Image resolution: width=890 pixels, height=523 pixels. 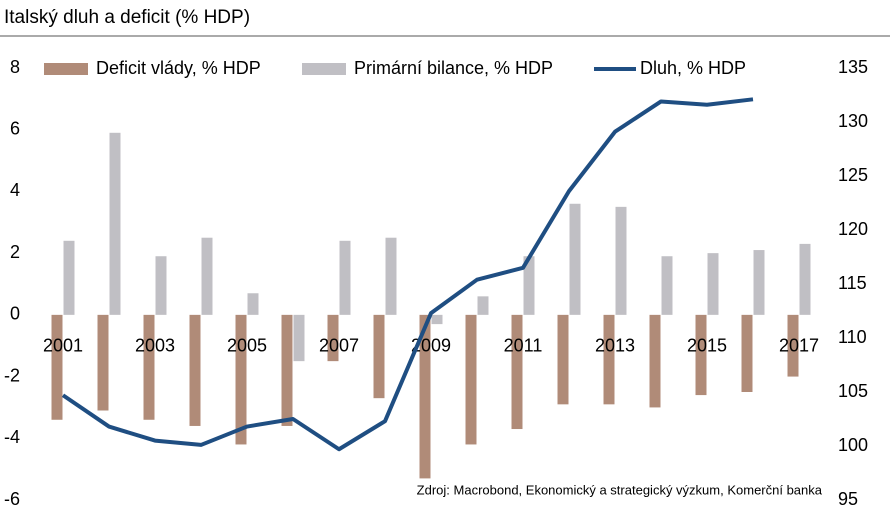 What do you see at coordinates (852, 337) in the screenshot?
I see `y2-tick-label: 110` at bounding box center [852, 337].